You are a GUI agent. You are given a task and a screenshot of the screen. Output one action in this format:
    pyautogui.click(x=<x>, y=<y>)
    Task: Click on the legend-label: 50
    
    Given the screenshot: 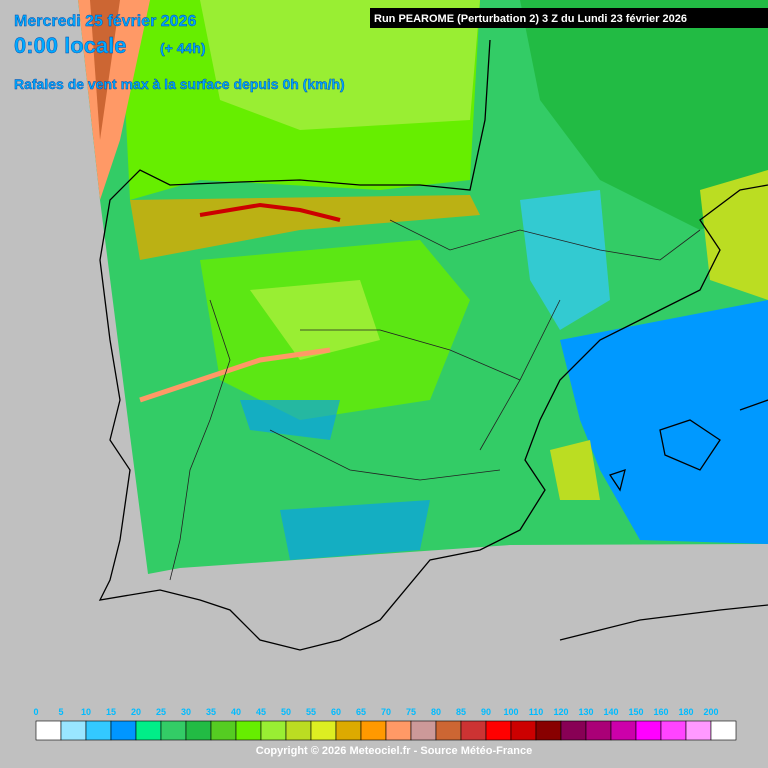 What is the action you would take?
    pyautogui.click(x=286, y=712)
    